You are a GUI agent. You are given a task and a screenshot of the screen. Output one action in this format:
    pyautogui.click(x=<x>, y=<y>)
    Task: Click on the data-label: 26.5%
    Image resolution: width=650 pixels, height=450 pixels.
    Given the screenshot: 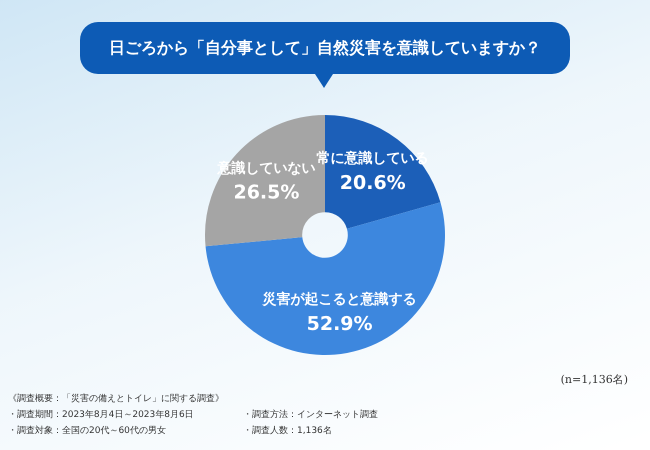 What is the action you would take?
    pyautogui.click(x=266, y=193)
    